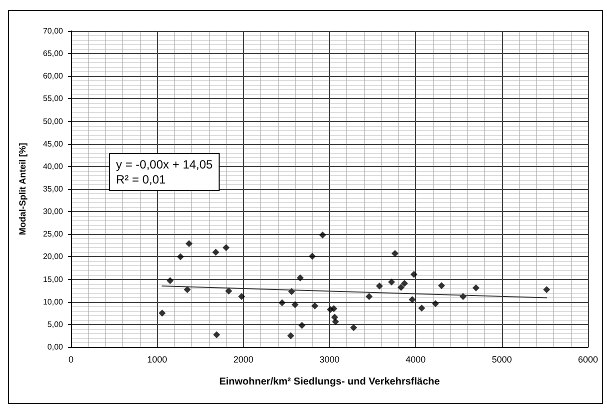  What do you see at coordinates (165, 172) in the screenshot?
I see `annotation: y = -0,00x + 14,05 R² = 0,01` at bounding box center [165, 172].